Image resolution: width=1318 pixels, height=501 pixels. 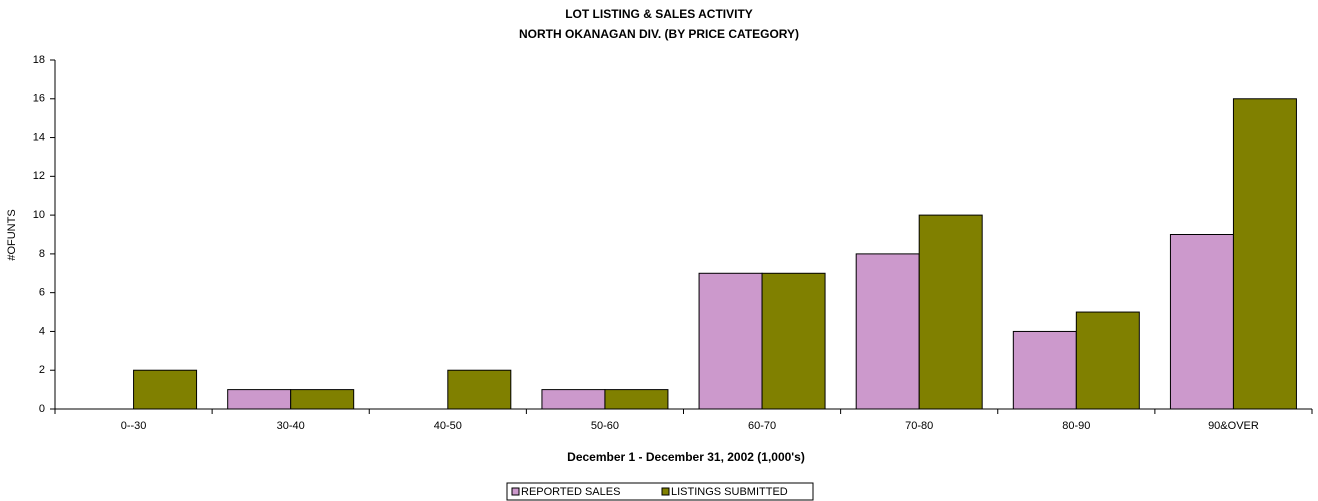 What do you see at coordinates (42, 409) in the screenshot?
I see `y-tick-label: 0` at bounding box center [42, 409].